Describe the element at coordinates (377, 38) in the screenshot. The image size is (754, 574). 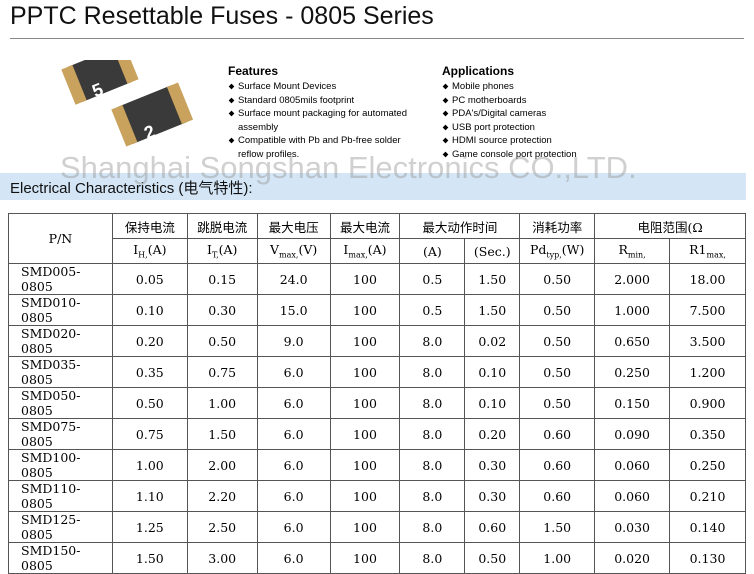
I see `title-rule` at that location.